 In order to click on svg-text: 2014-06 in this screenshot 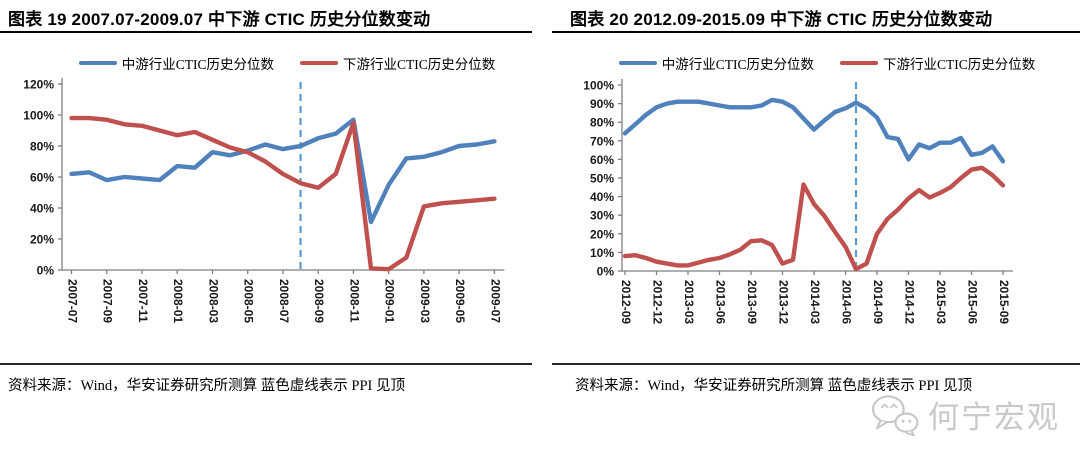, I will do `click(847, 302)`.